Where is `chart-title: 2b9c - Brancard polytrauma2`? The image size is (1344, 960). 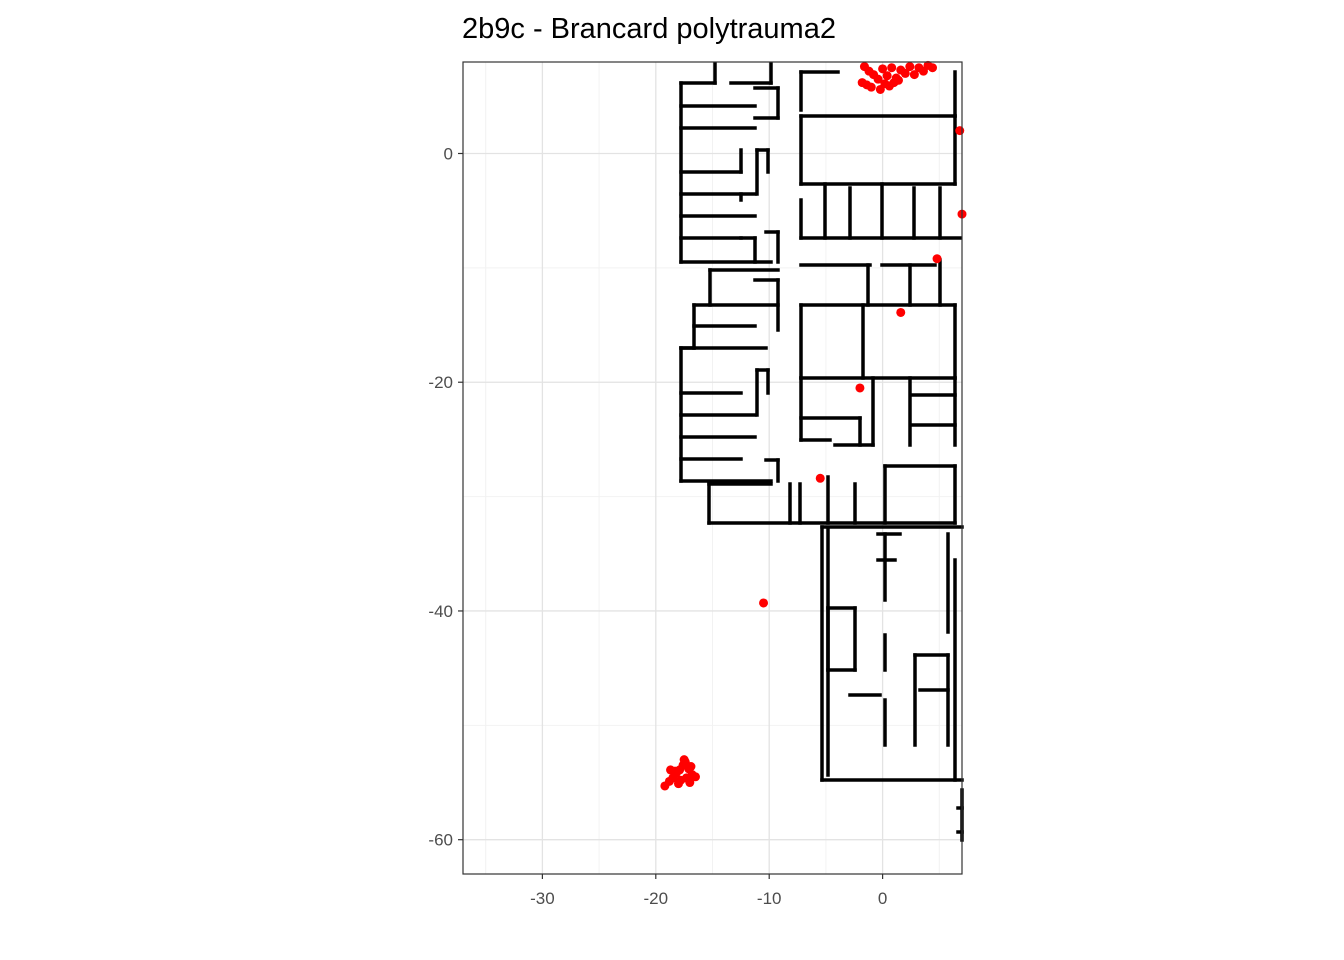 chart-title: 2b9c - Brancard polytrauma2 is located at coordinates (649, 29).